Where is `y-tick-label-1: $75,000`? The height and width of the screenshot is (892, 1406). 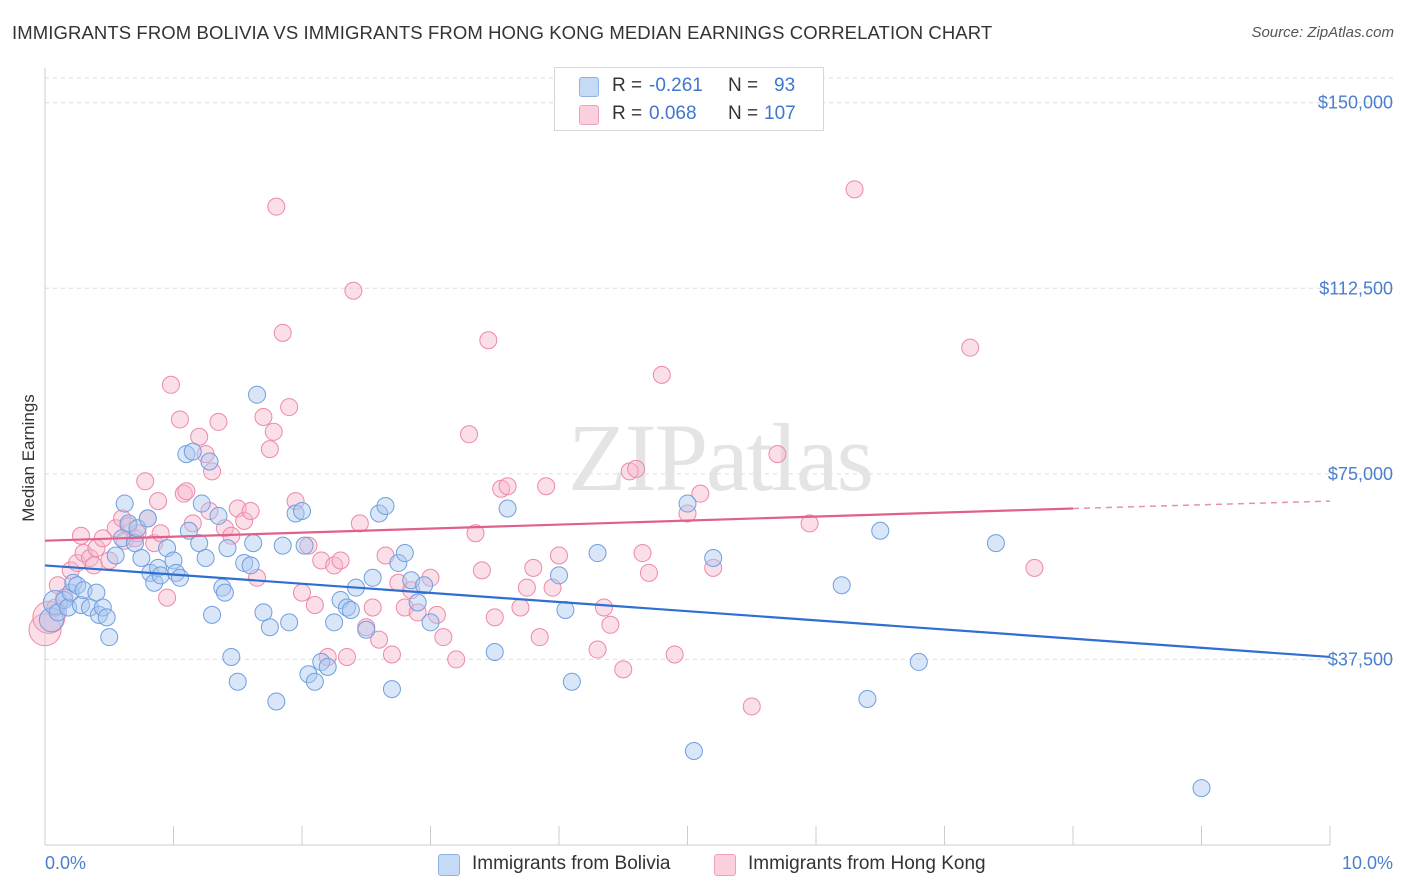 y-tick-label-1: $75,000 is located at coordinates (1360, 474).